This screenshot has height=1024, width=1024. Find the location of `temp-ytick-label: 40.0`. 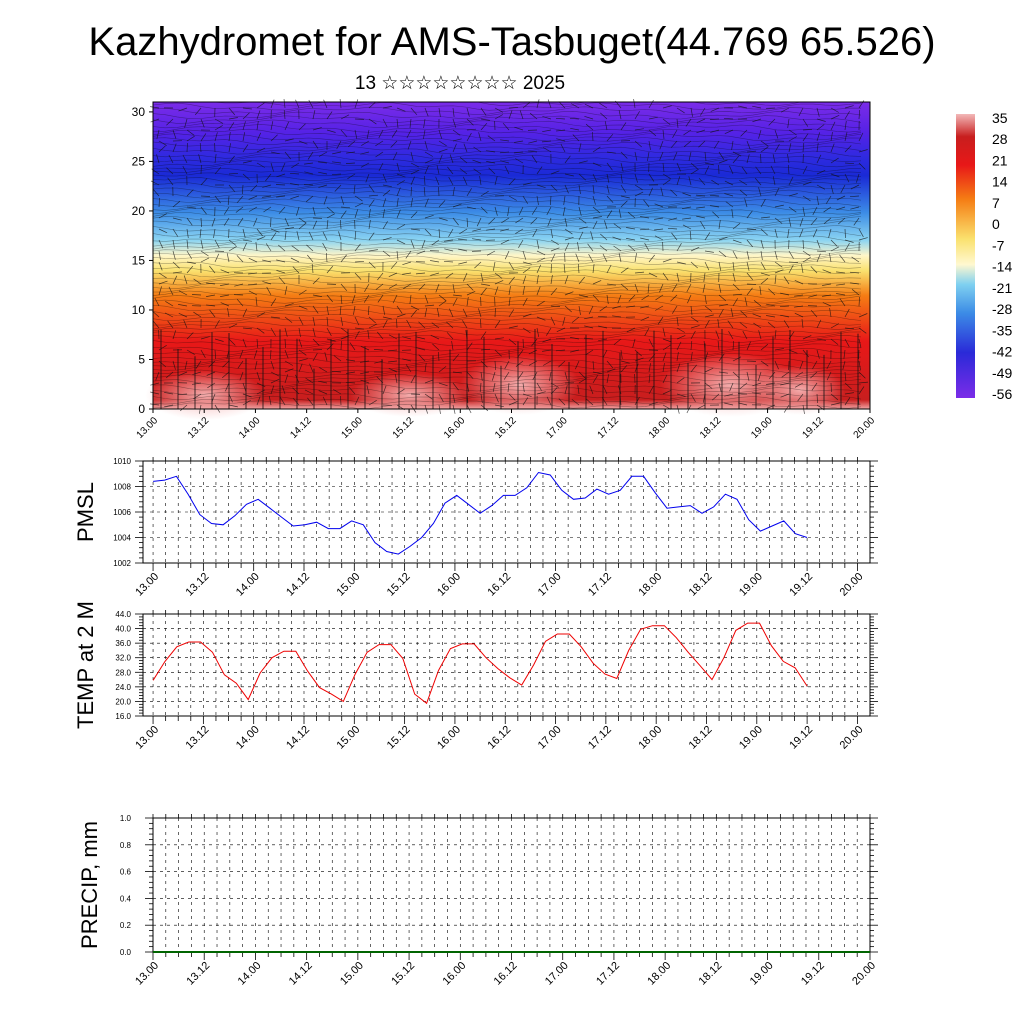

temp-ytick-label: 40.0 is located at coordinates (123, 629).